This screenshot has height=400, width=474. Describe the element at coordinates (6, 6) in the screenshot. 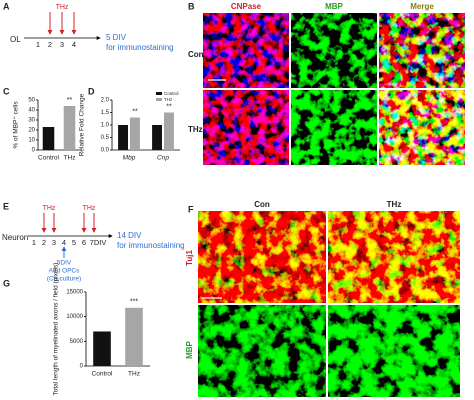

I see `panel-label: A` at that location.